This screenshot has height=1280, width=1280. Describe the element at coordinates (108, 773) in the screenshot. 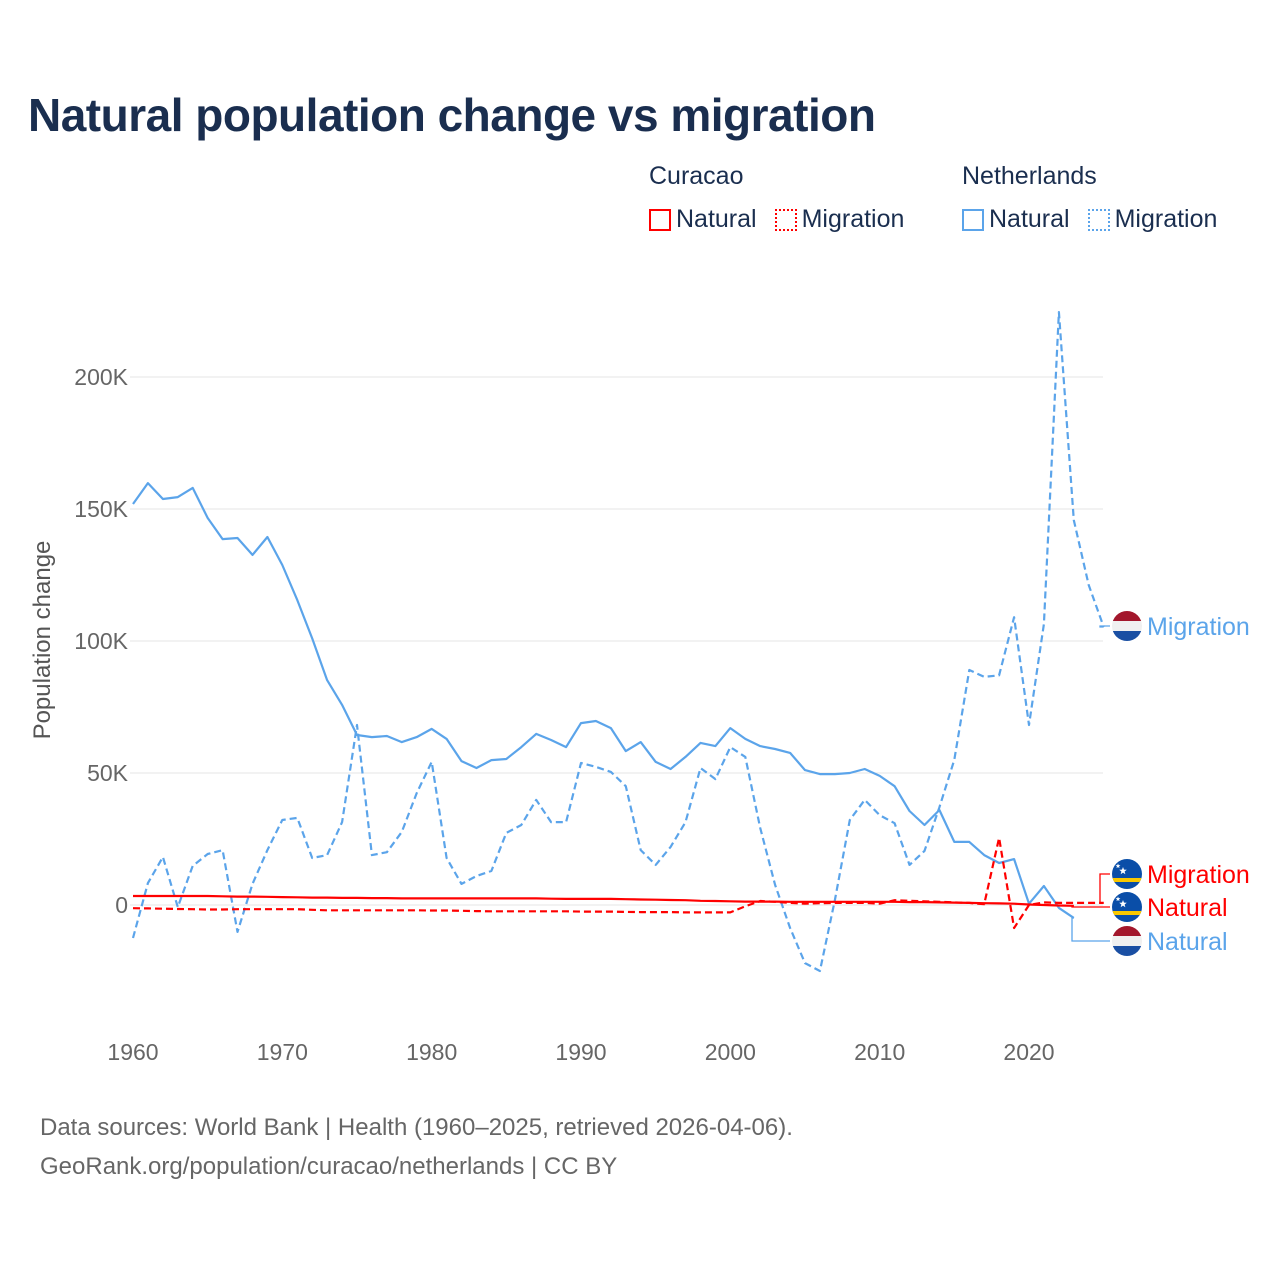

I see `y-tick-label: 50K` at that location.